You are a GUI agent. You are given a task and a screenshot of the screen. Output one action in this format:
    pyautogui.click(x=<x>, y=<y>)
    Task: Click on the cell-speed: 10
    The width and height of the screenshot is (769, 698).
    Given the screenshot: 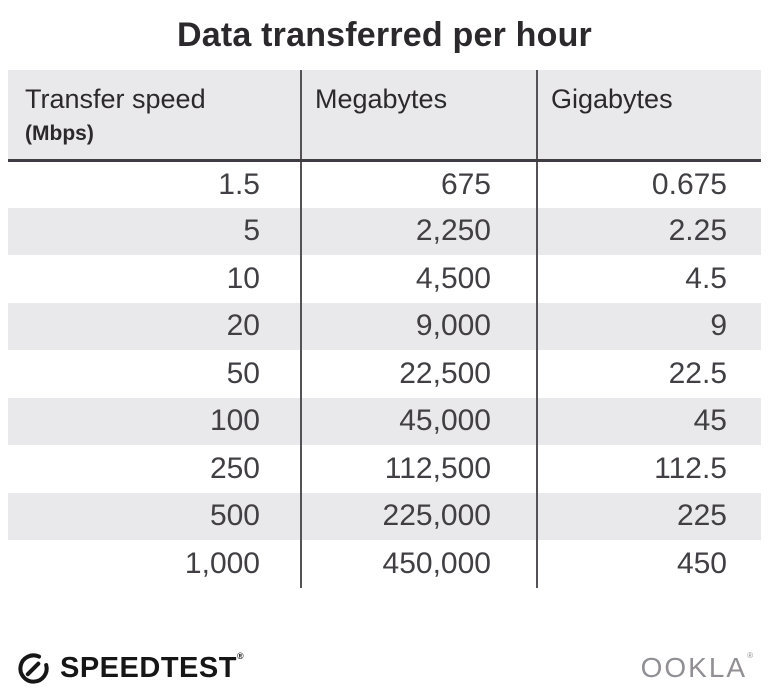 What is the action you would take?
    pyautogui.click(x=243, y=278)
    